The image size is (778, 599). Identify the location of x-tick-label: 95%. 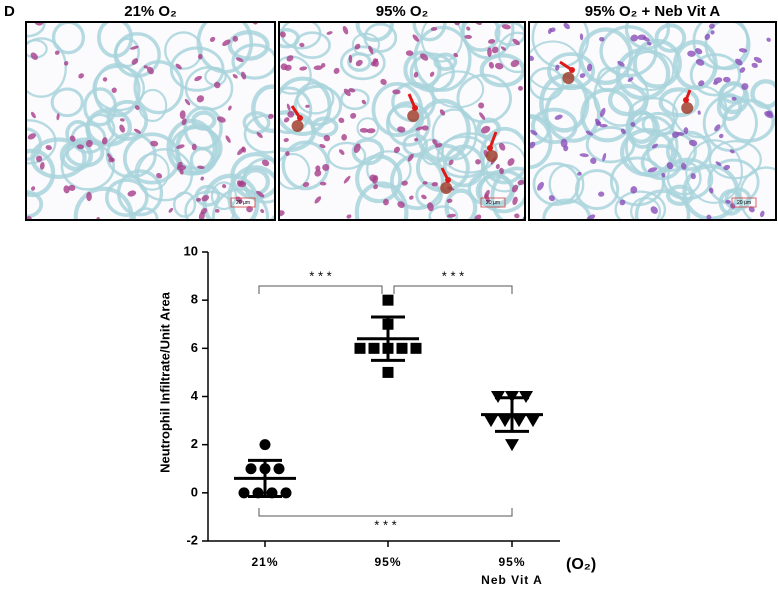
(511, 562).